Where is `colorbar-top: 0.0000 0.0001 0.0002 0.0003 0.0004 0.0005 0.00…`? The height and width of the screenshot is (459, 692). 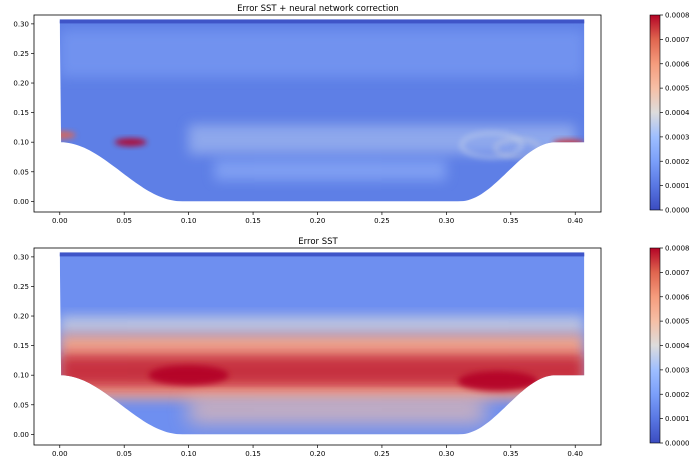
colorbar-top: 0.0000 0.0001 0.0002 0.0003 0.0004 0.0005 0.00… is located at coordinates (669, 113).